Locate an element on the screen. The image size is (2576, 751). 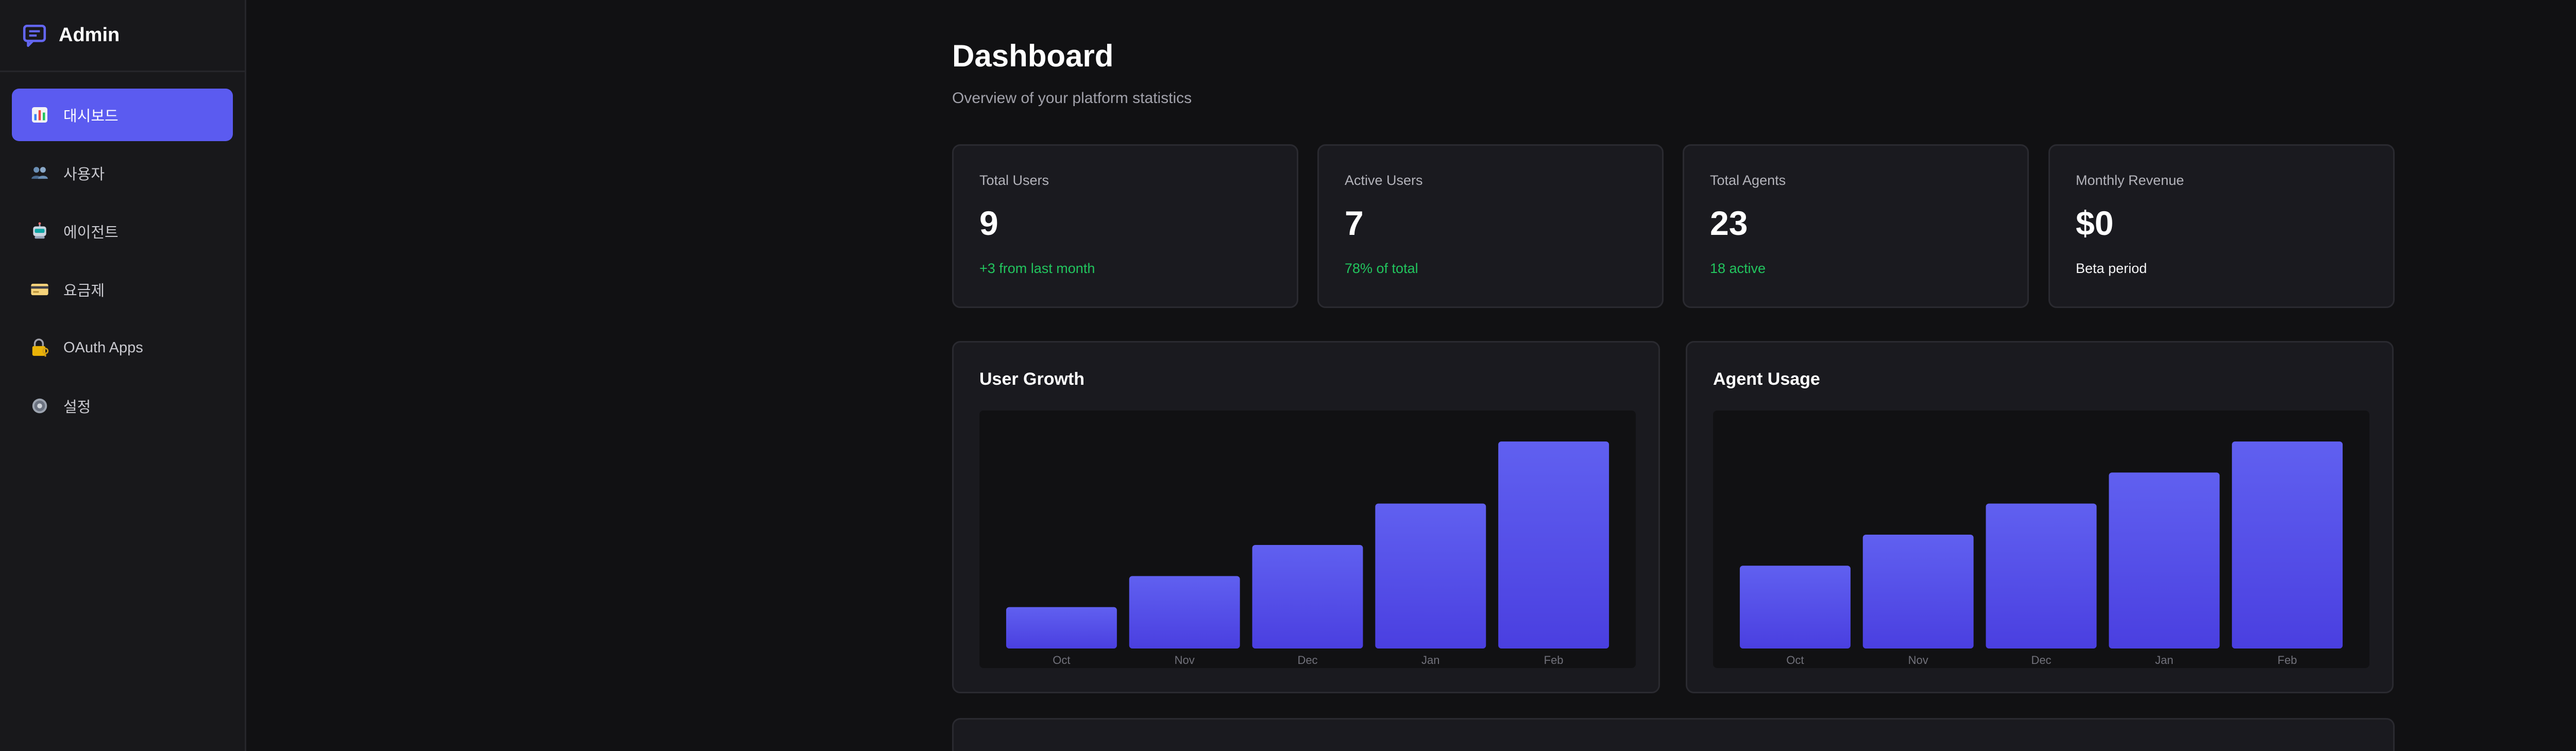
sidebar-item-label: OAuth Apps is located at coordinates (103, 347).